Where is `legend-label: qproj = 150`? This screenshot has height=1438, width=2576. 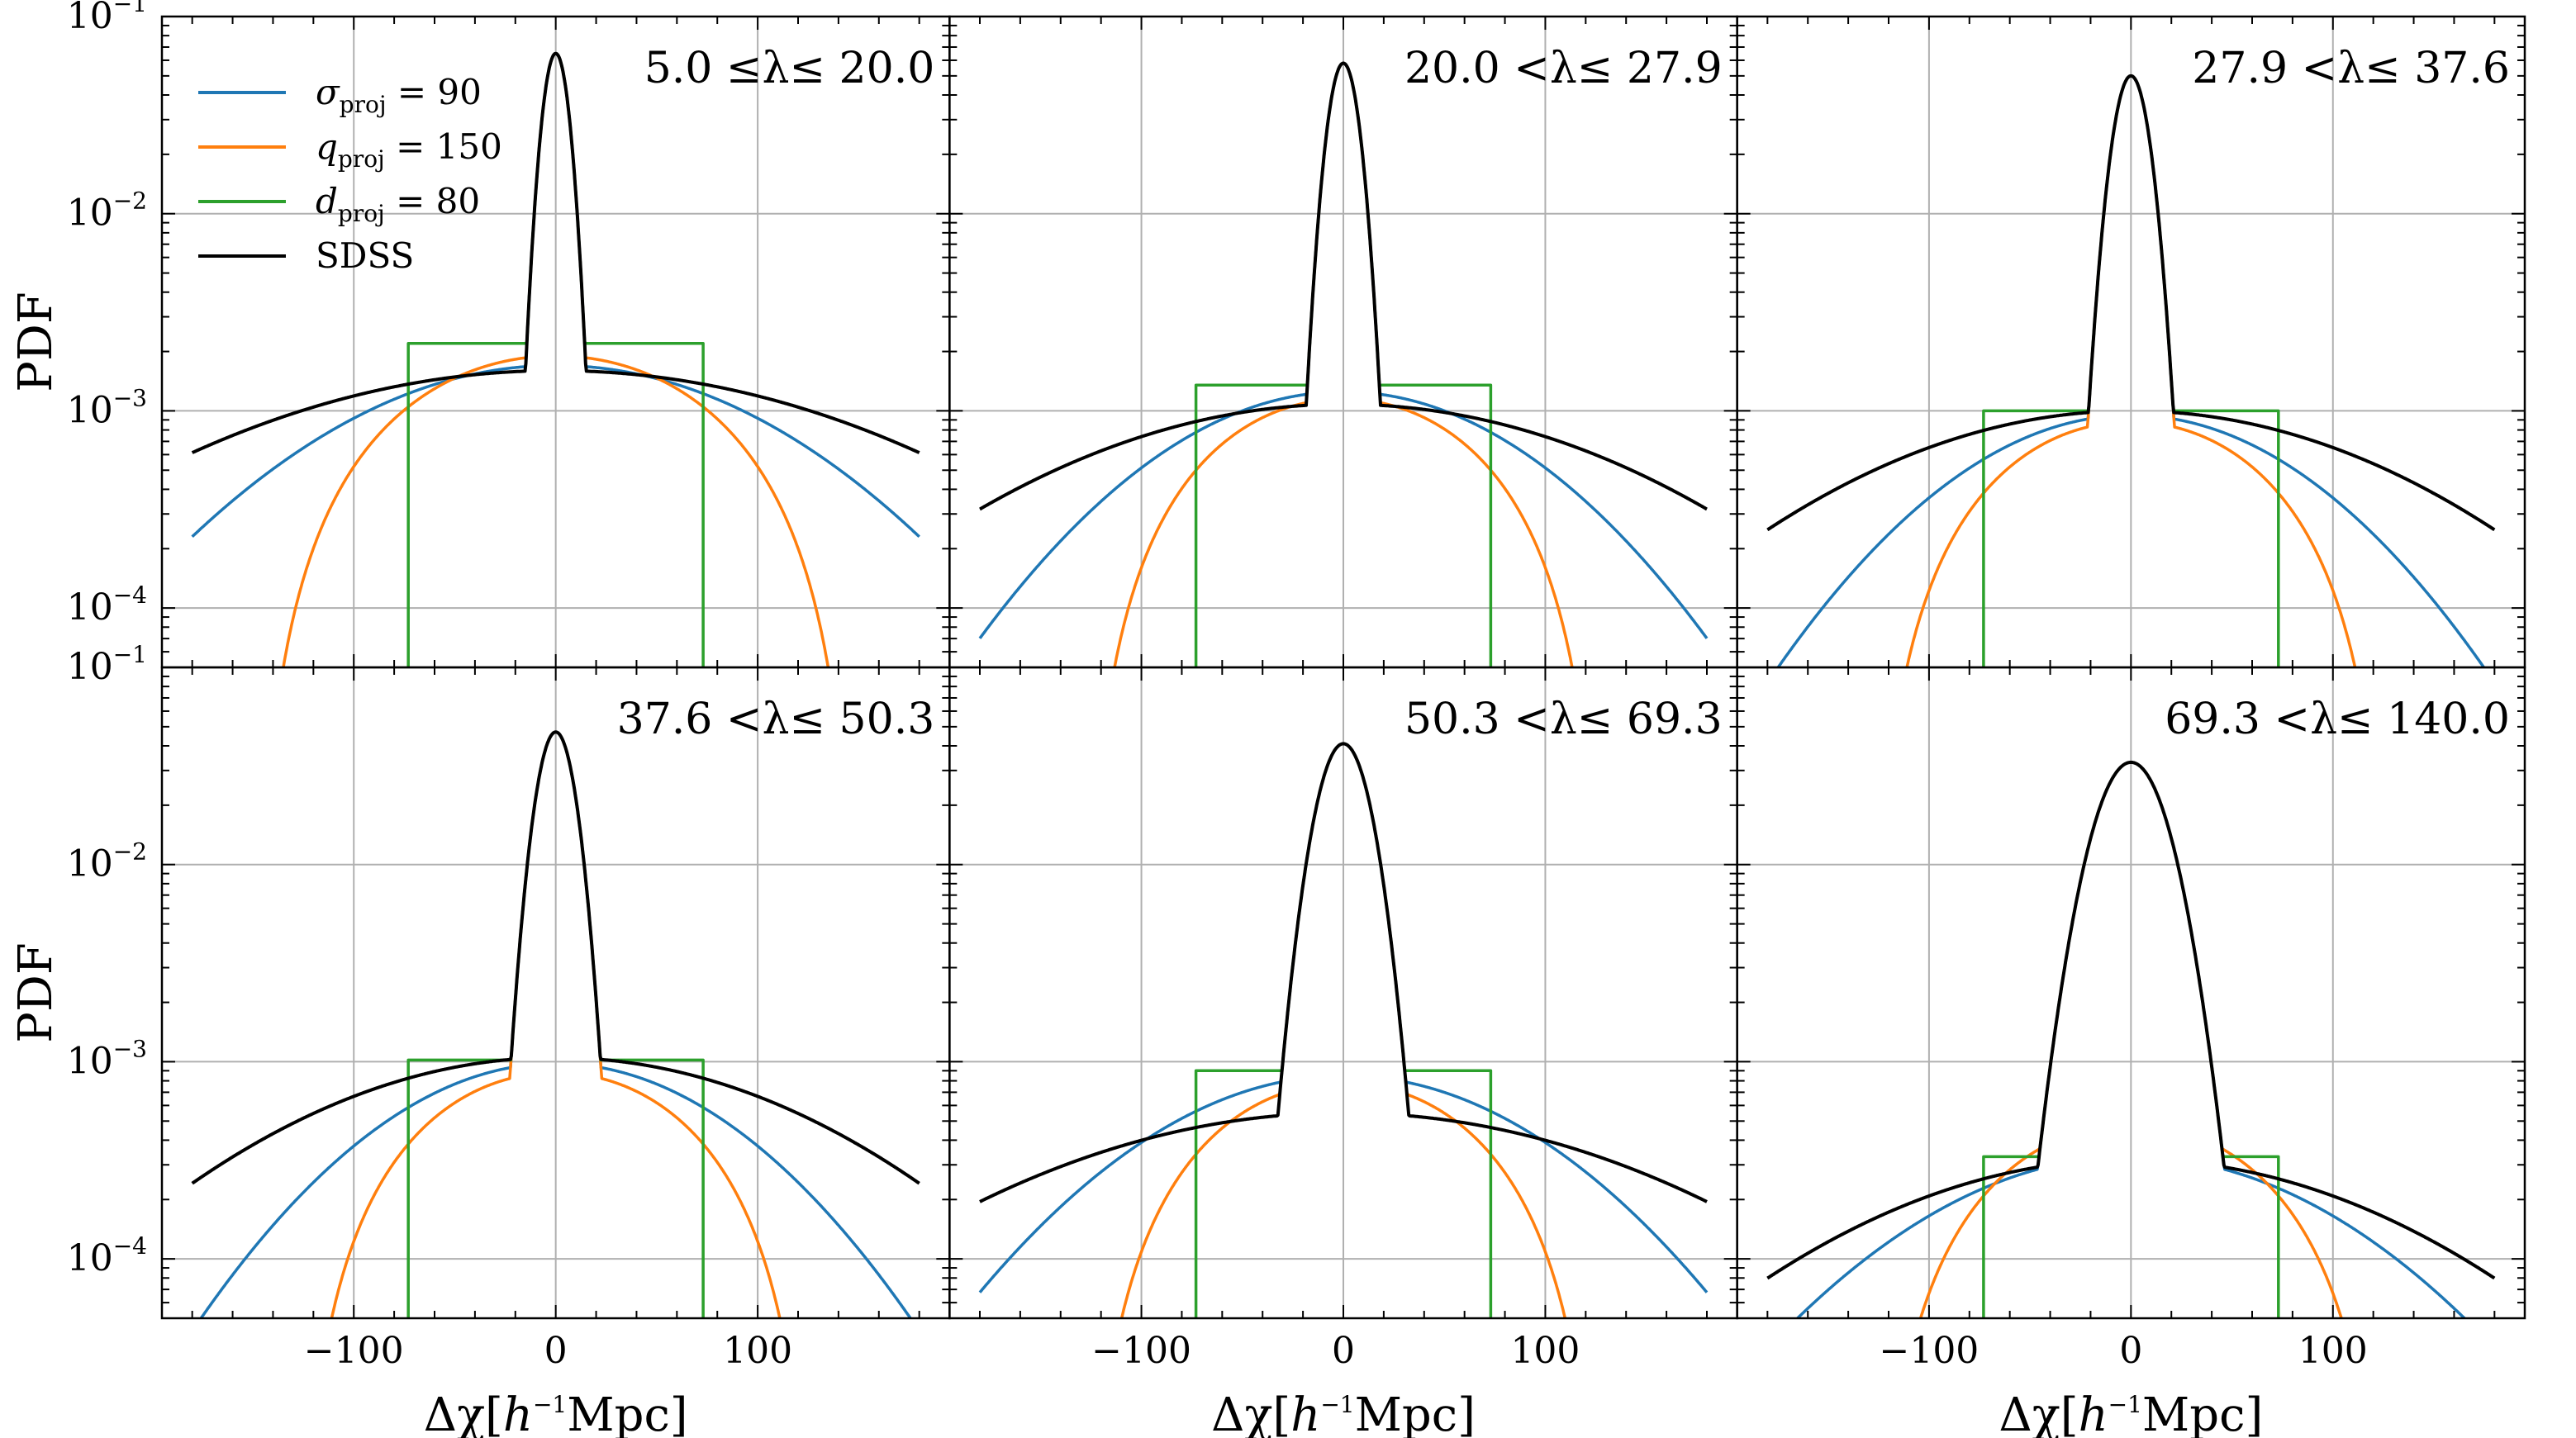
legend-label: qproj = 150 is located at coordinates (409, 149).